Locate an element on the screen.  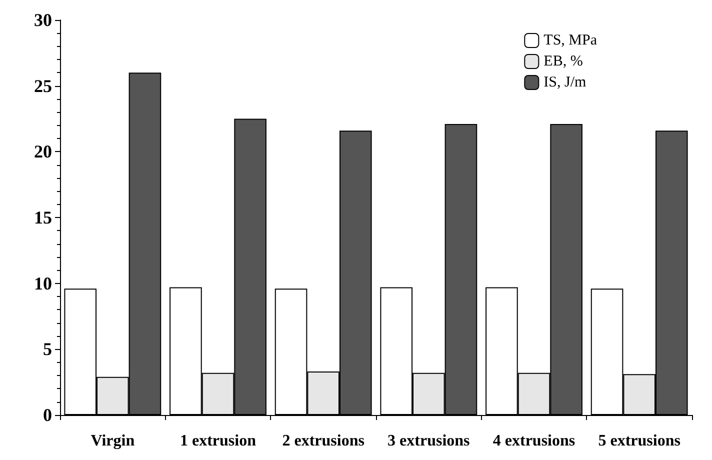
x-tick-label: 3 extrusions is located at coordinates (429, 441).